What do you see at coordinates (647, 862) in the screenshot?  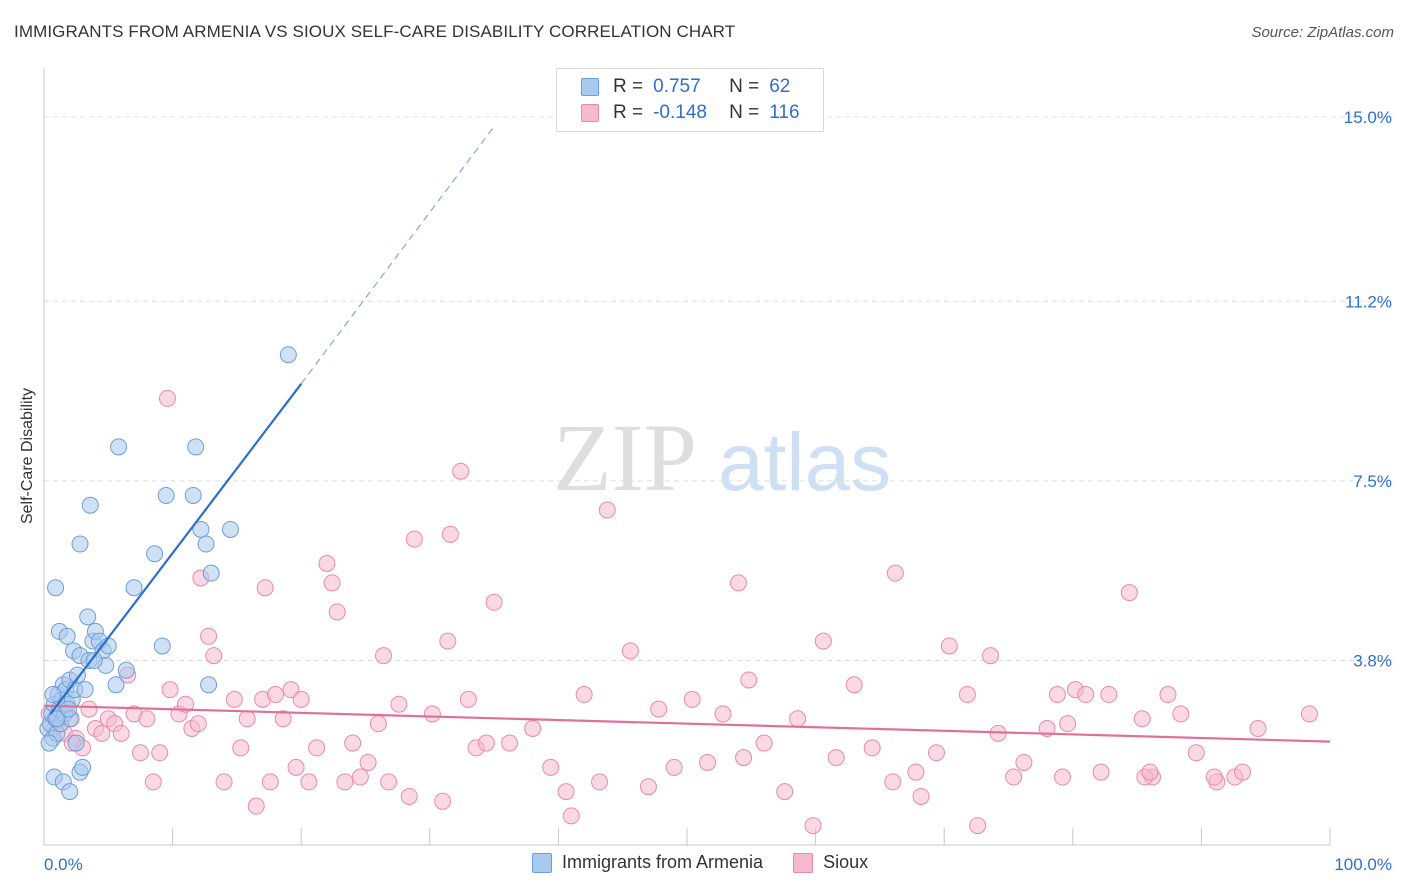 I see `bottom-legend-item-armenia: Immigrants from Armenia` at bounding box center [647, 862].